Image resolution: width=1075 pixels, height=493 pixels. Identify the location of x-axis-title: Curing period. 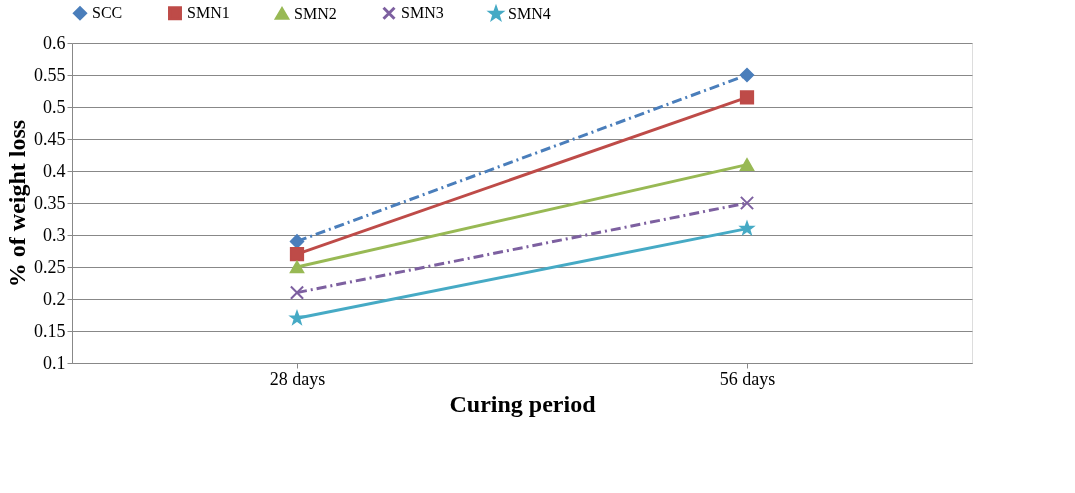
(523, 403).